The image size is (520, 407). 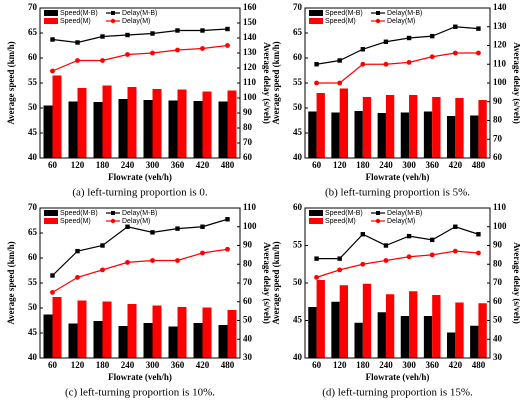 I want to click on y2-axis-title: Average delay (s/veh), so click(x=267, y=283).